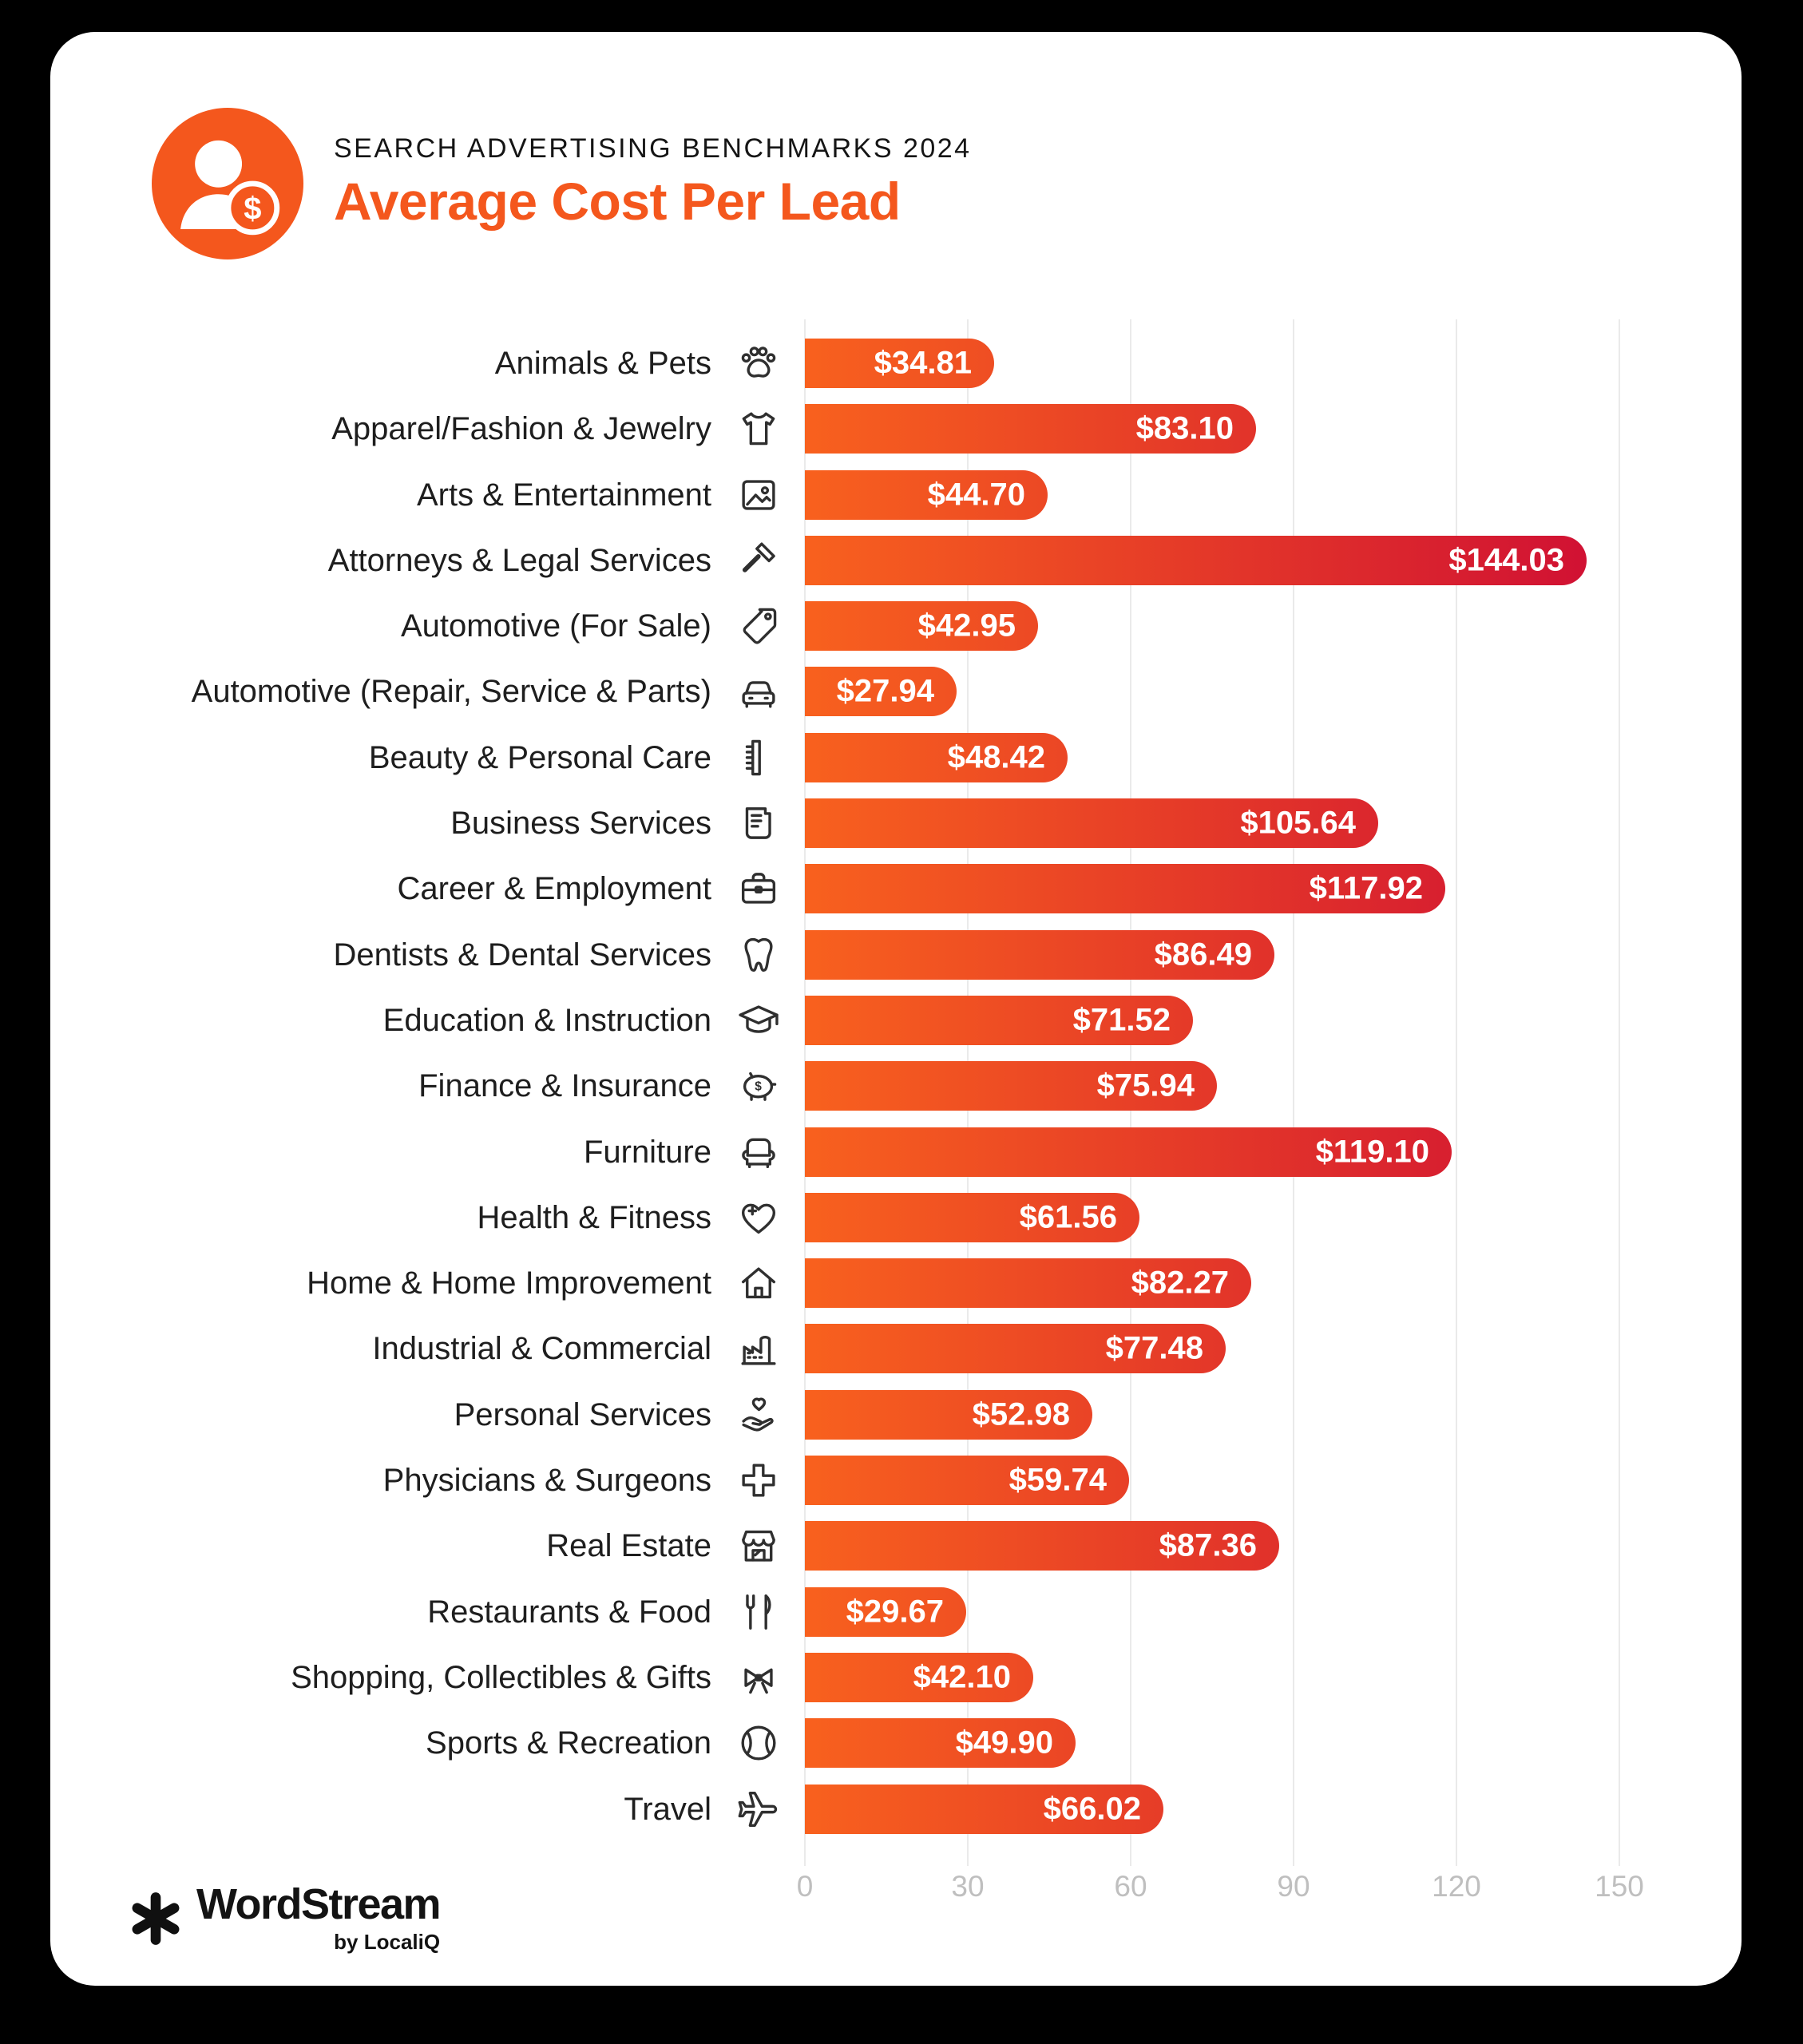 The height and width of the screenshot is (2044, 1803). What do you see at coordinates (319, 1904) in the screenshot?
I see `brand-name: WordStream` at bounding box center [319, 1904].